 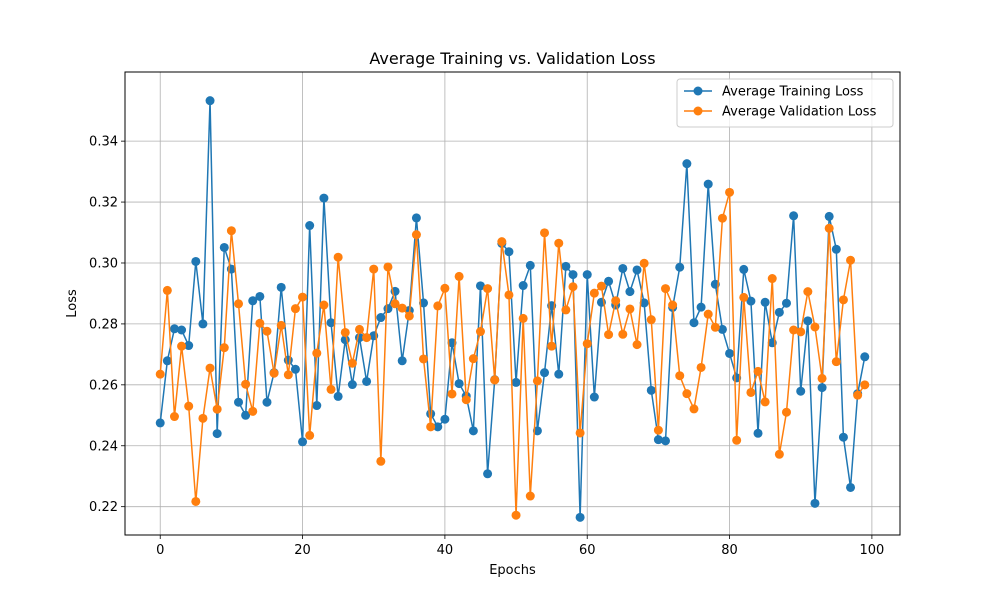 What do you see at coordinates (160, 550) in the screenshot?
I see `x-tick-label: 0` at bounding box center [160, 550].